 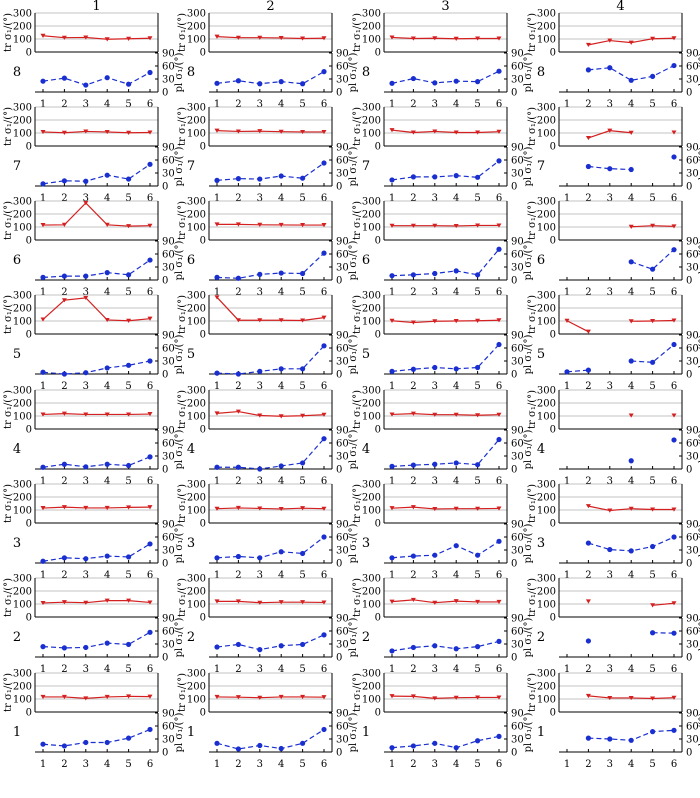 What do you see at coordinates (445, 7) in the screenshot?
I see `column-label: 3` at bounding box center [445, 7].